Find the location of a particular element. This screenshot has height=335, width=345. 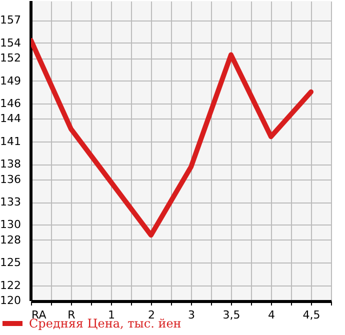

x-tick-label: 2 is located at coordinates (151, 315).